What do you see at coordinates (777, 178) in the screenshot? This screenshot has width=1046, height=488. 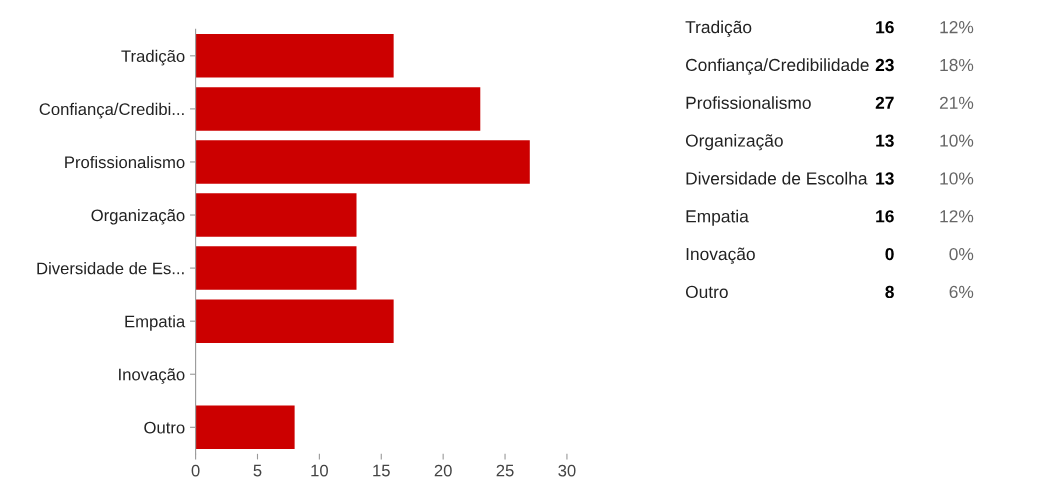 I see `category-label: Diversidade de Escolha` at bounding box center [777, 178].